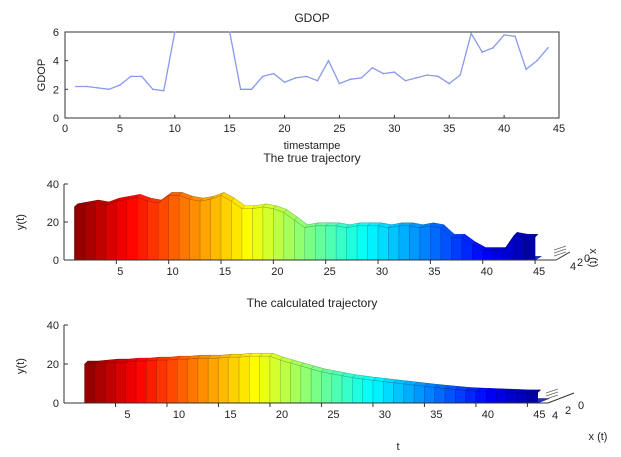 The image size is (621, 457). What do you see at coordinates (581, 406) in the screenshot?
I see `depth-tick-label: 0` at bounding box center [581, 406].